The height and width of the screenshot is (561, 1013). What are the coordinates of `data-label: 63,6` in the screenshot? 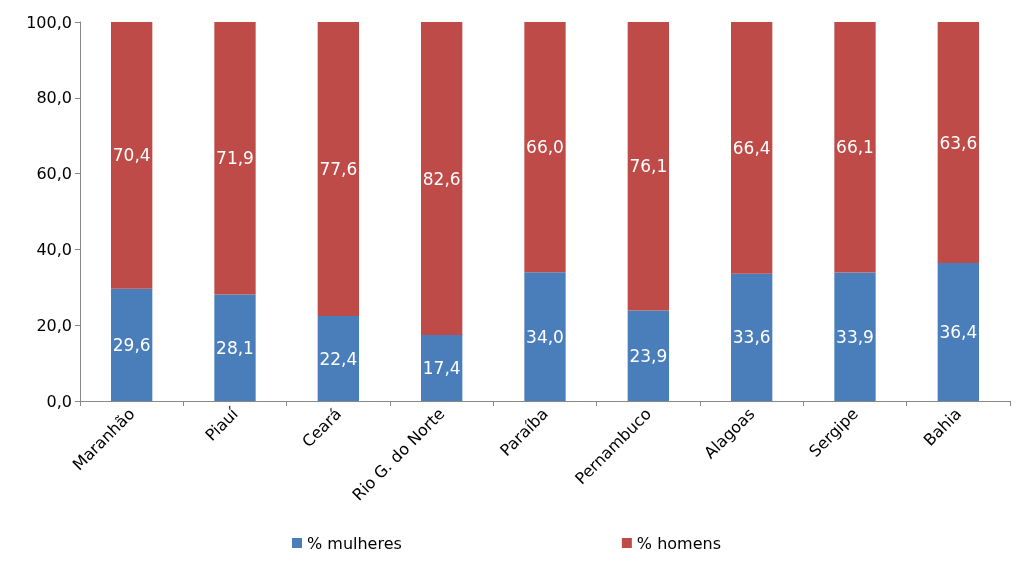 It's located at (958, 142).